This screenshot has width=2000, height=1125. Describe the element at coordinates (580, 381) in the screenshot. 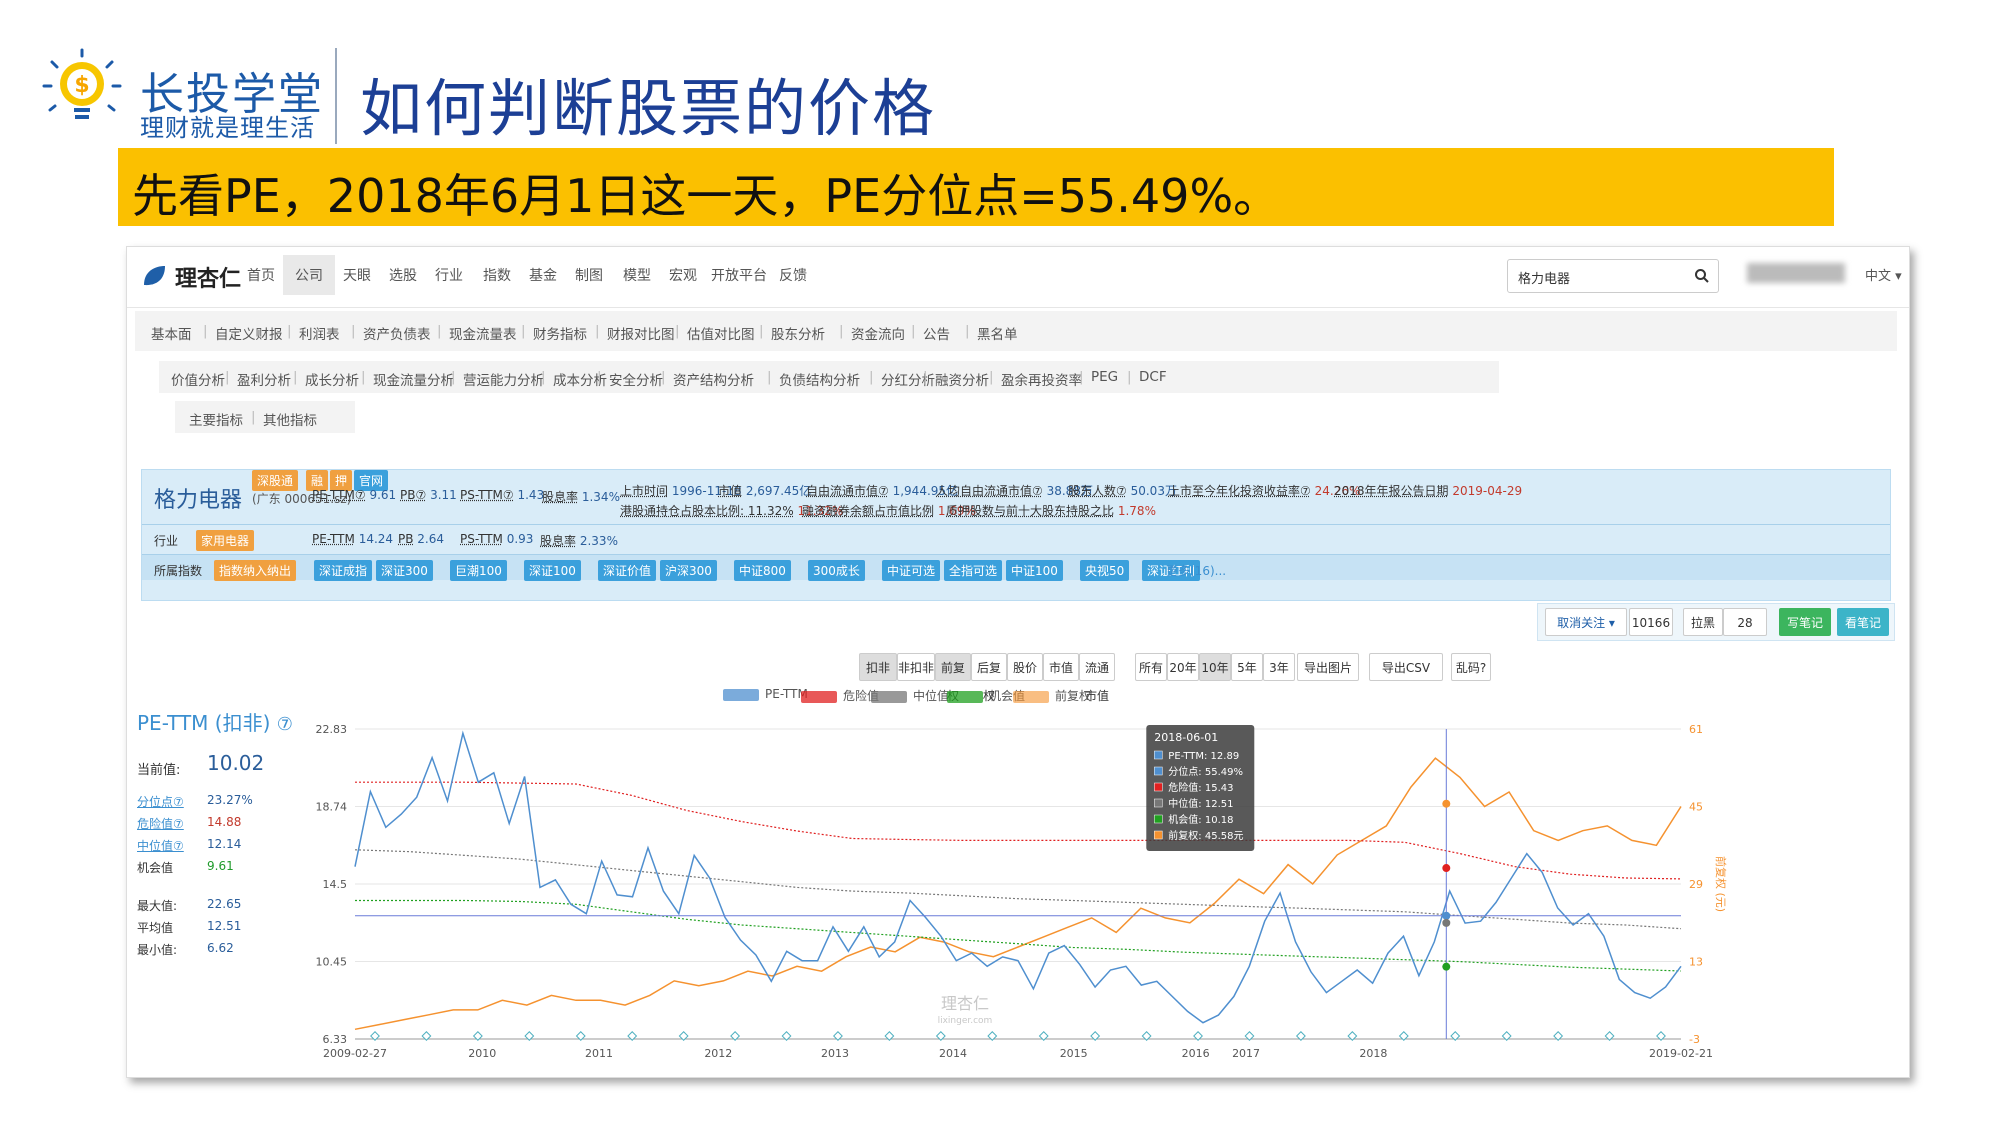

I see `tab-item: 成本分析` at that location.